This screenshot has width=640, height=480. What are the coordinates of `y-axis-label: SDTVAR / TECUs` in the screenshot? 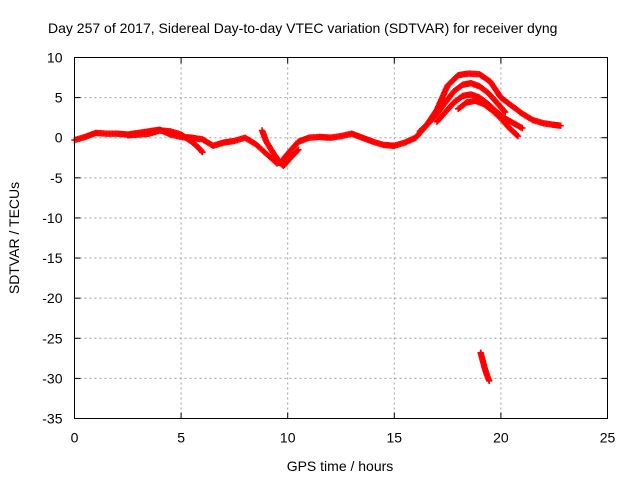 It's located at (14, 238).